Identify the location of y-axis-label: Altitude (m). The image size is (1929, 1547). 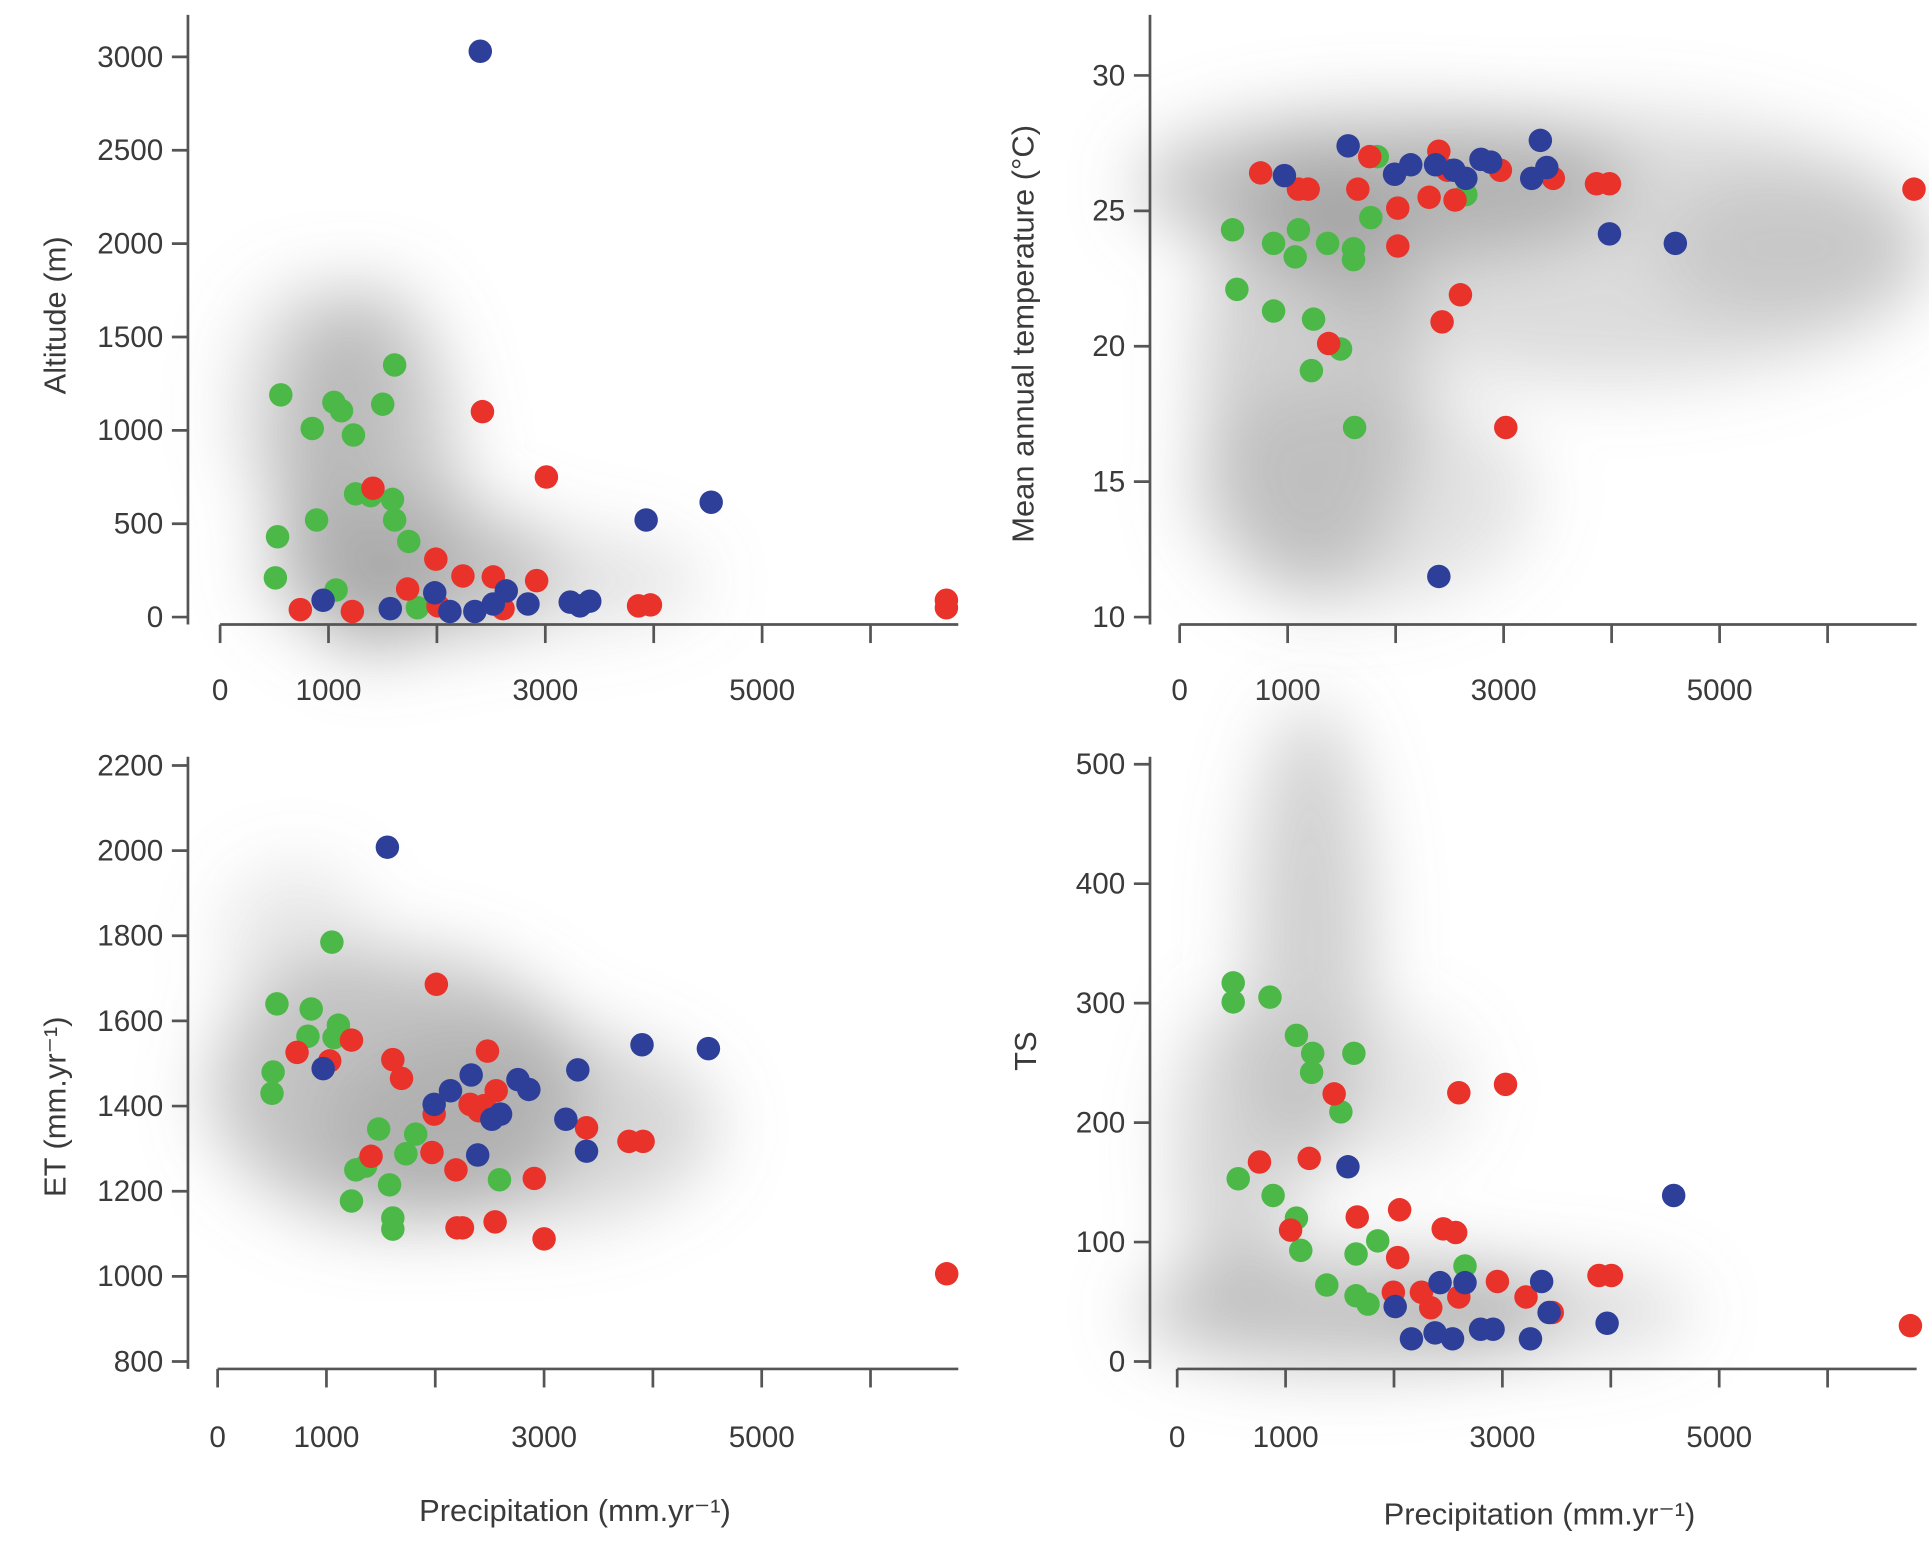
(55, 315).